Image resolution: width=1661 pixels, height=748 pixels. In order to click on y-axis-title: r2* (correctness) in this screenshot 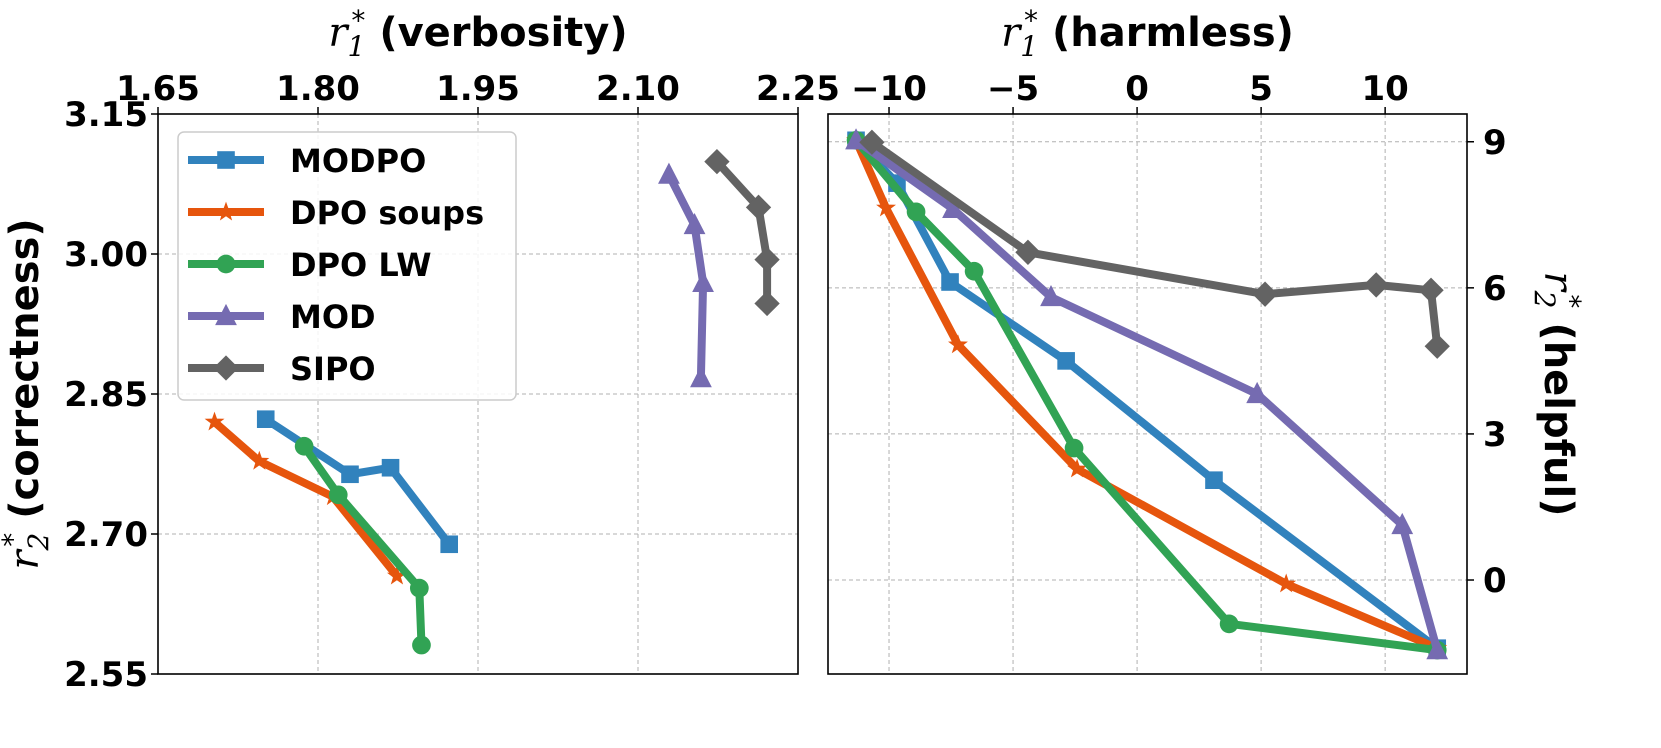, I will do `click(27, 393)`.